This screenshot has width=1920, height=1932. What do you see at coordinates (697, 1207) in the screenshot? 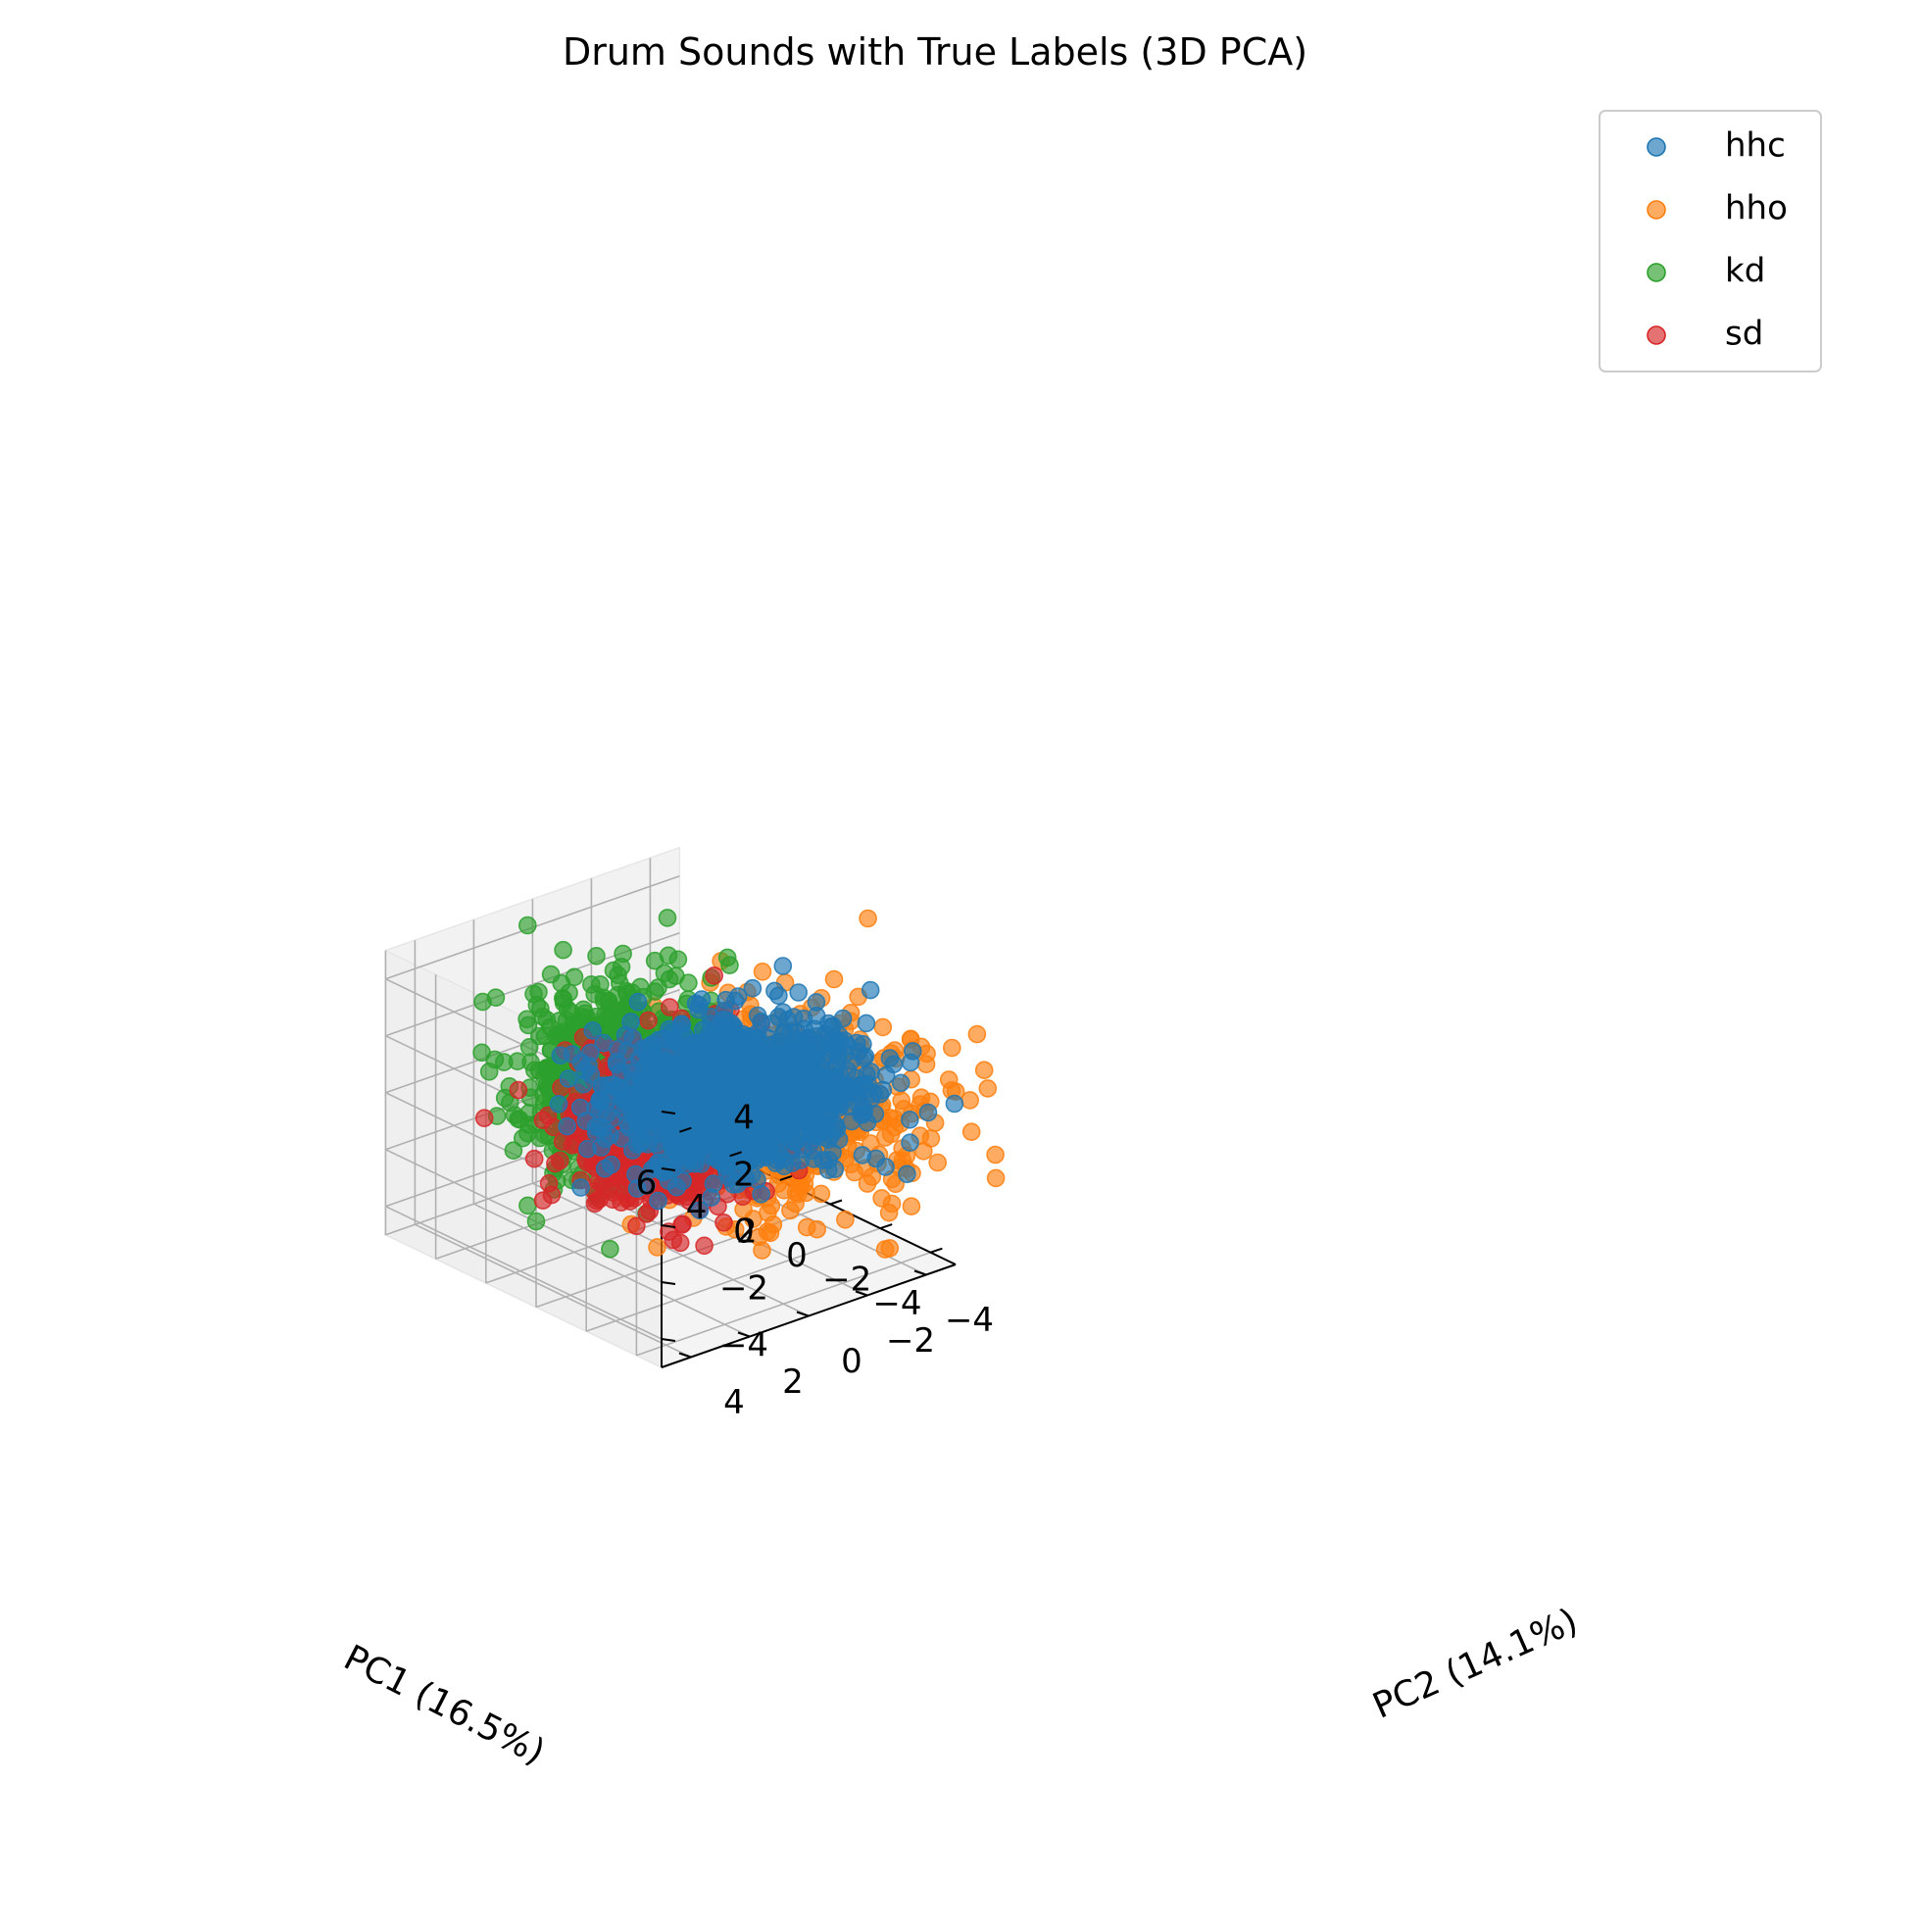
I see `x-tick-label: 4` at bounding box center [697, 1207].